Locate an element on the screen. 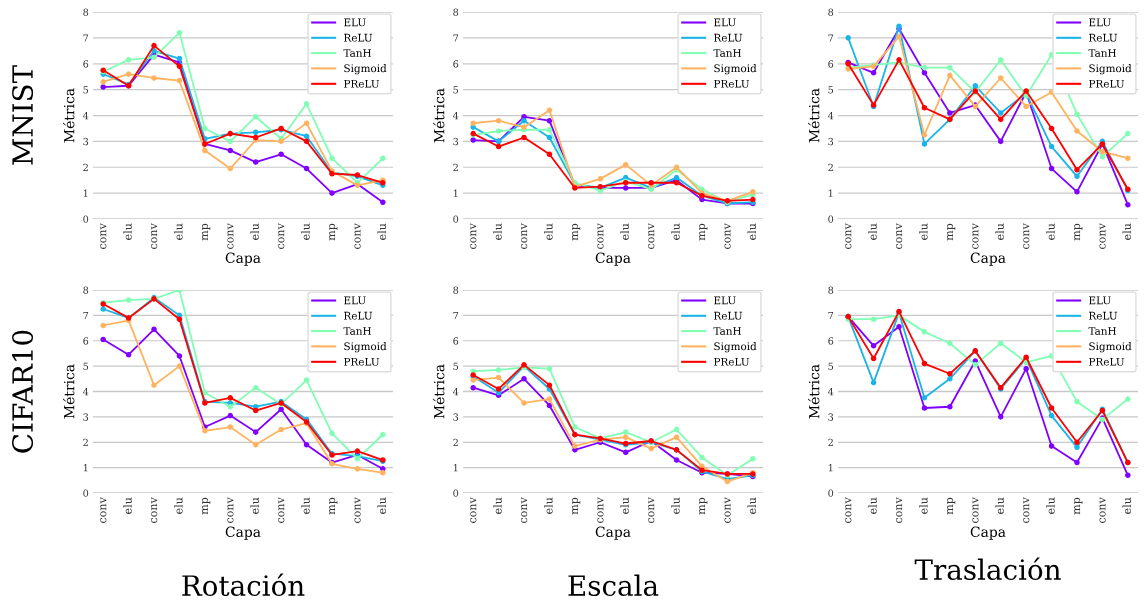 The width and height of the screenshot is (1146, 605). text: Escala is located at coordinates (613, 585).